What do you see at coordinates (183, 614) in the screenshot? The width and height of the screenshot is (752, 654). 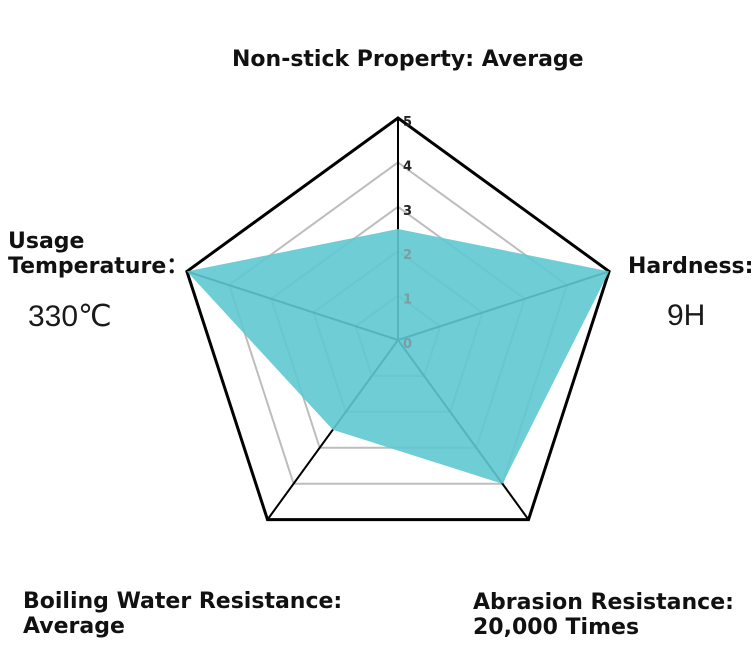 I see `axis-label-boiling-water: Boiling Water Resistance: Average` at bounding box center [183, 614].